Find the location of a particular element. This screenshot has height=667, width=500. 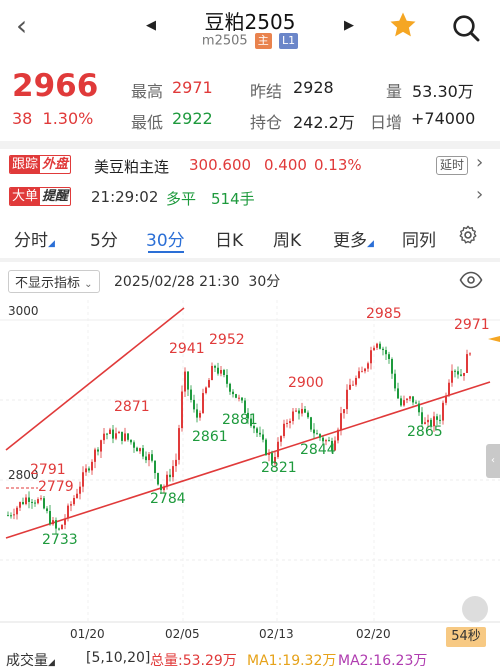

foreign-market-row: 跟踪 外盘 is located at coordinates (40, 166).